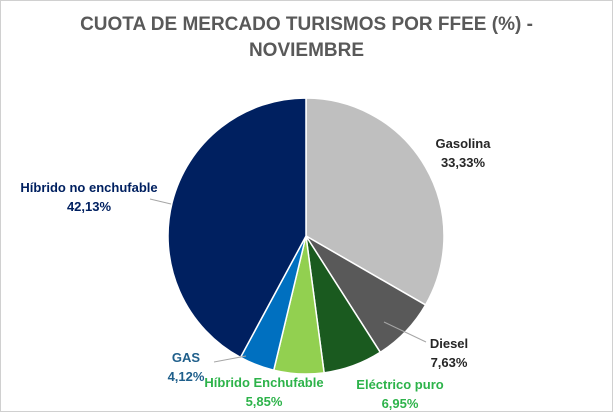 This screenshot has height=412, width=613. What do you see at coordinates (88, 187) in the screenshot?
I see `data-label-category: Híbrido no enchufable` at bounding box center [88, 187].